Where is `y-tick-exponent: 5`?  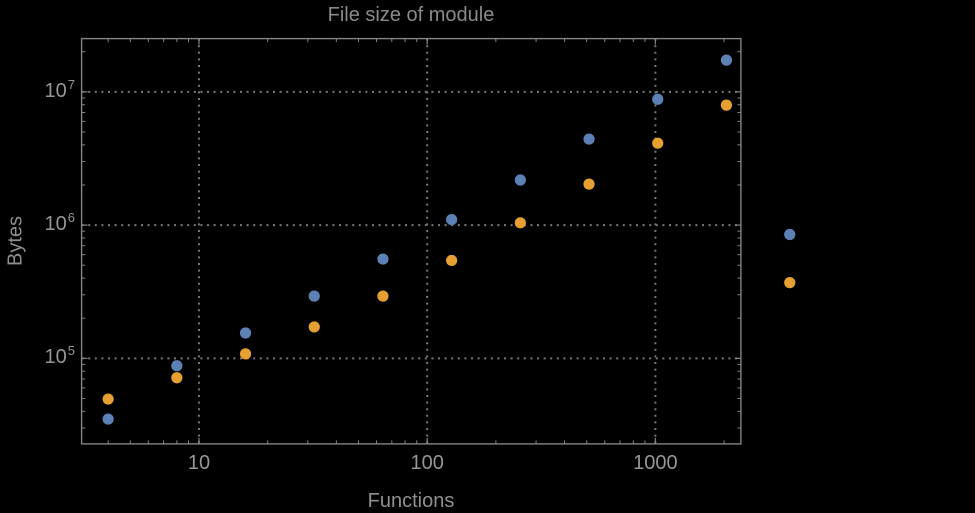
y-tick-exponent: 5 is located at coordinates (71, 351).